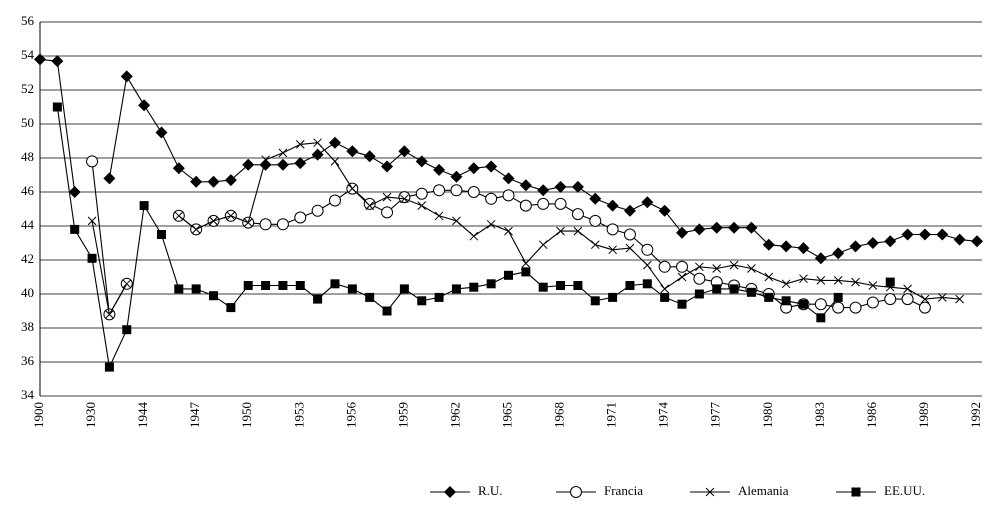 The height and width of the screenshot is (507, 984). I want to click on y-tick-label: 42, so click(27, 258).